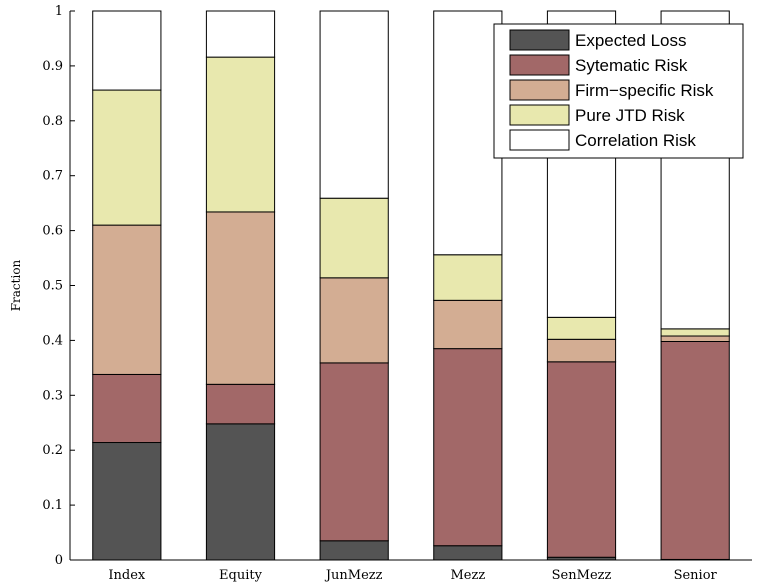  What do you see at coordinates (539, 140) in the screenshot?
I see `legend-swatch-correlation-risk` at bounding box center [539, 140].